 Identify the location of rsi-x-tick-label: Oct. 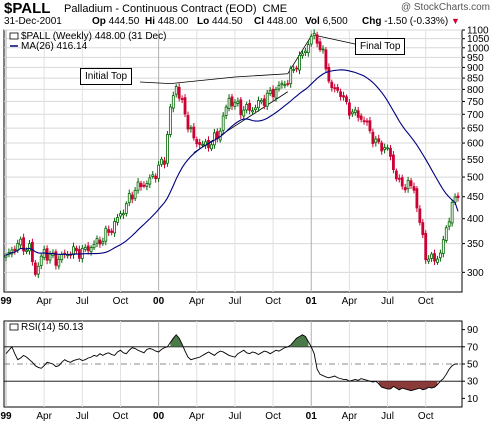
(121, 416).